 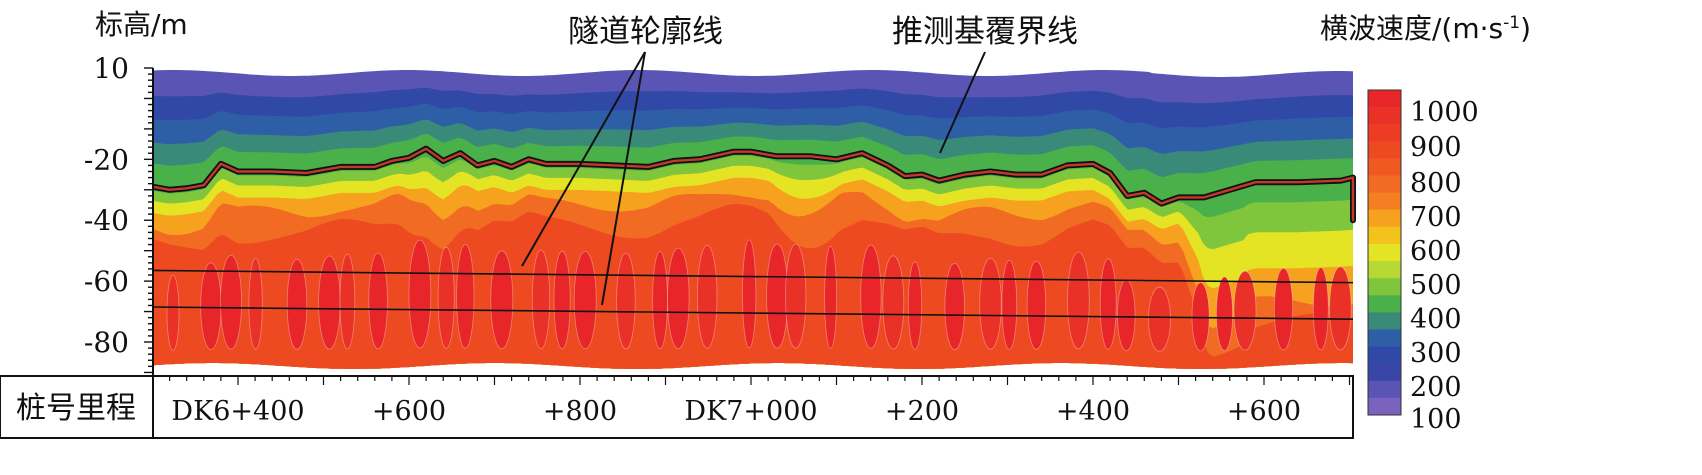 What do you see at coordinates (1436, 217) in the screenshot?
I see `colorbar-label: 700` at bounding box center [1436, 217].